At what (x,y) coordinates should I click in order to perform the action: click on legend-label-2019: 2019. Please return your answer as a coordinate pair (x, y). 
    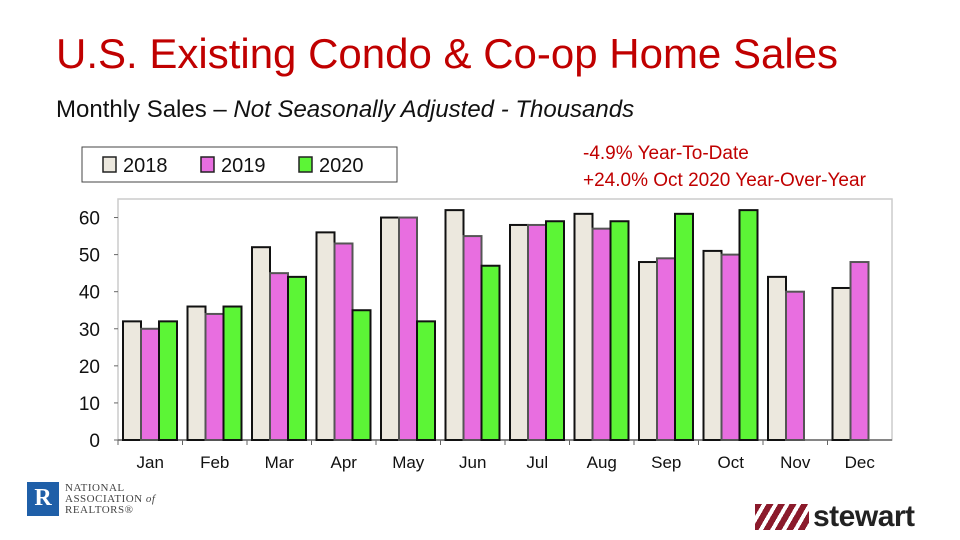
    Looking at the image, I should click on (243, 166).